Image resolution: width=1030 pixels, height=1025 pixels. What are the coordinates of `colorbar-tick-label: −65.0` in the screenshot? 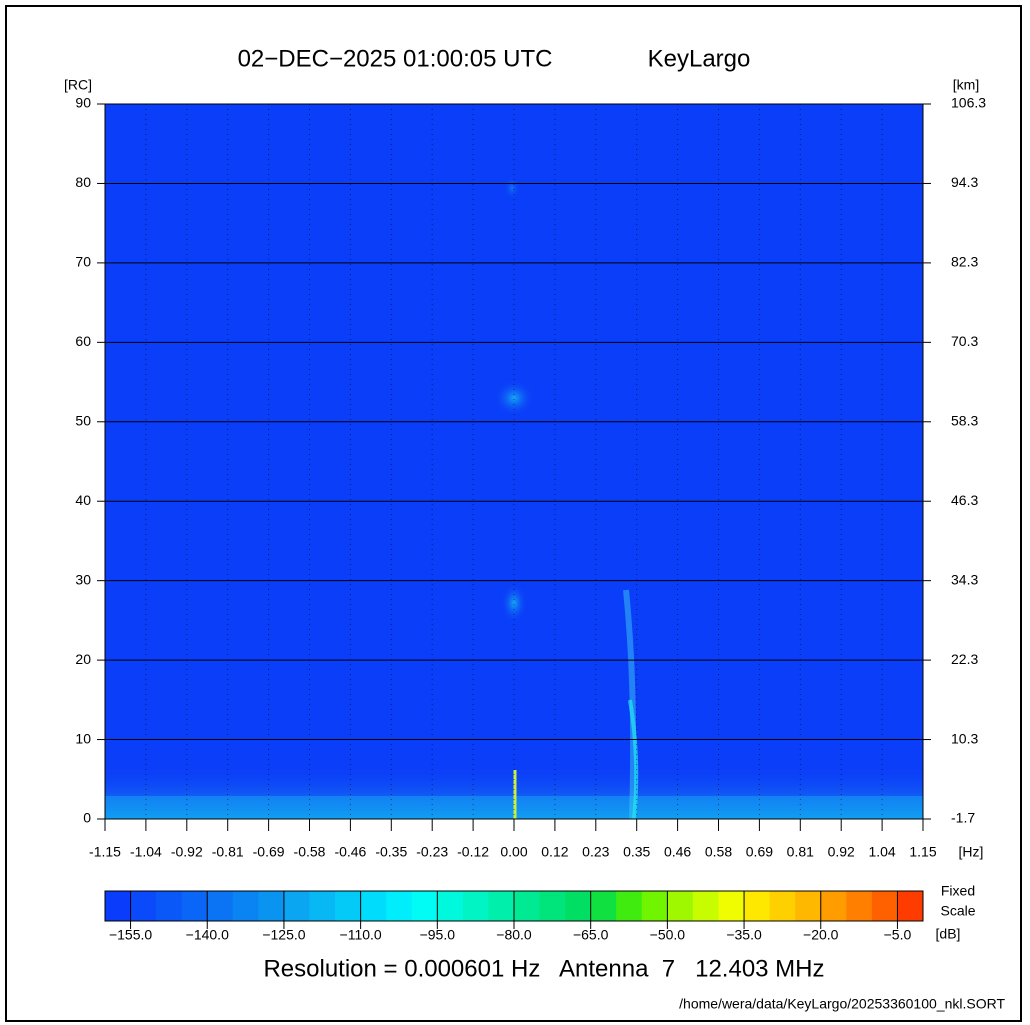 It's located at (591, 935).